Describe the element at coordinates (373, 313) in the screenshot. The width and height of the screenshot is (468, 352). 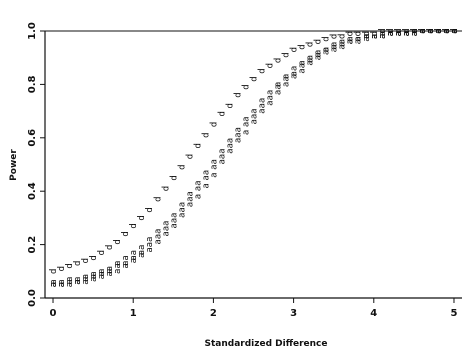
I see `x-tick-label: 4` at that location.